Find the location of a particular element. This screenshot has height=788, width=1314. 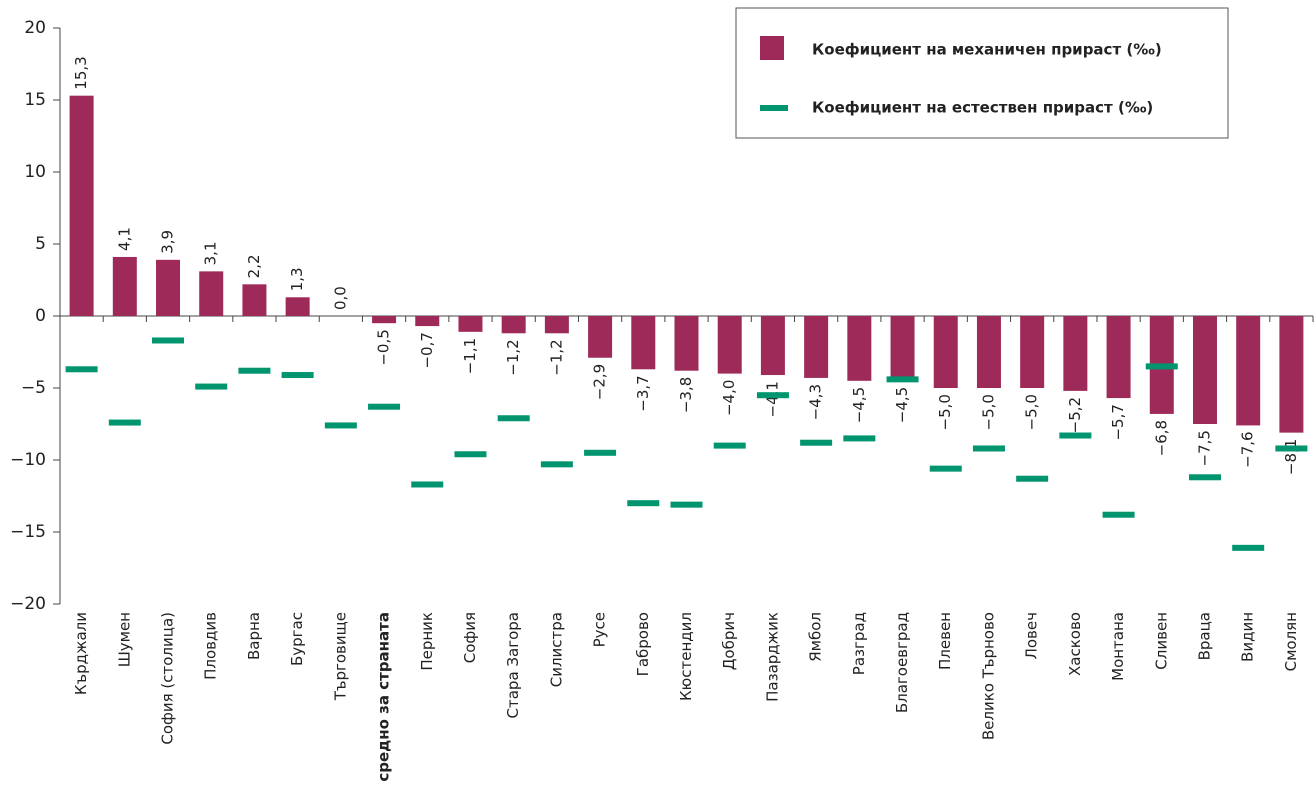

data-label: −8,1 is located at coordinates (1291, 457).